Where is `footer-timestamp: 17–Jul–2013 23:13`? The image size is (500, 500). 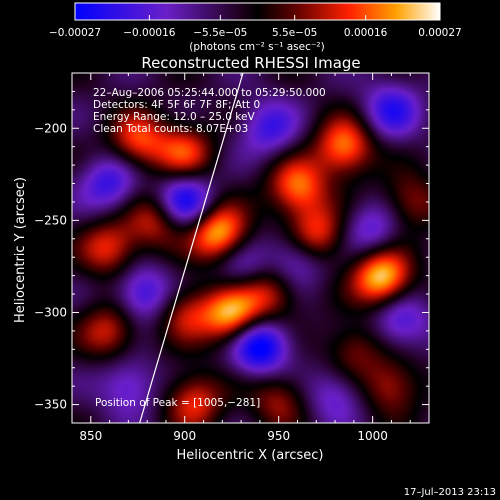
footer-timestamp: 17–Jul–2013 23:13 is located at coordinates (450, 492).